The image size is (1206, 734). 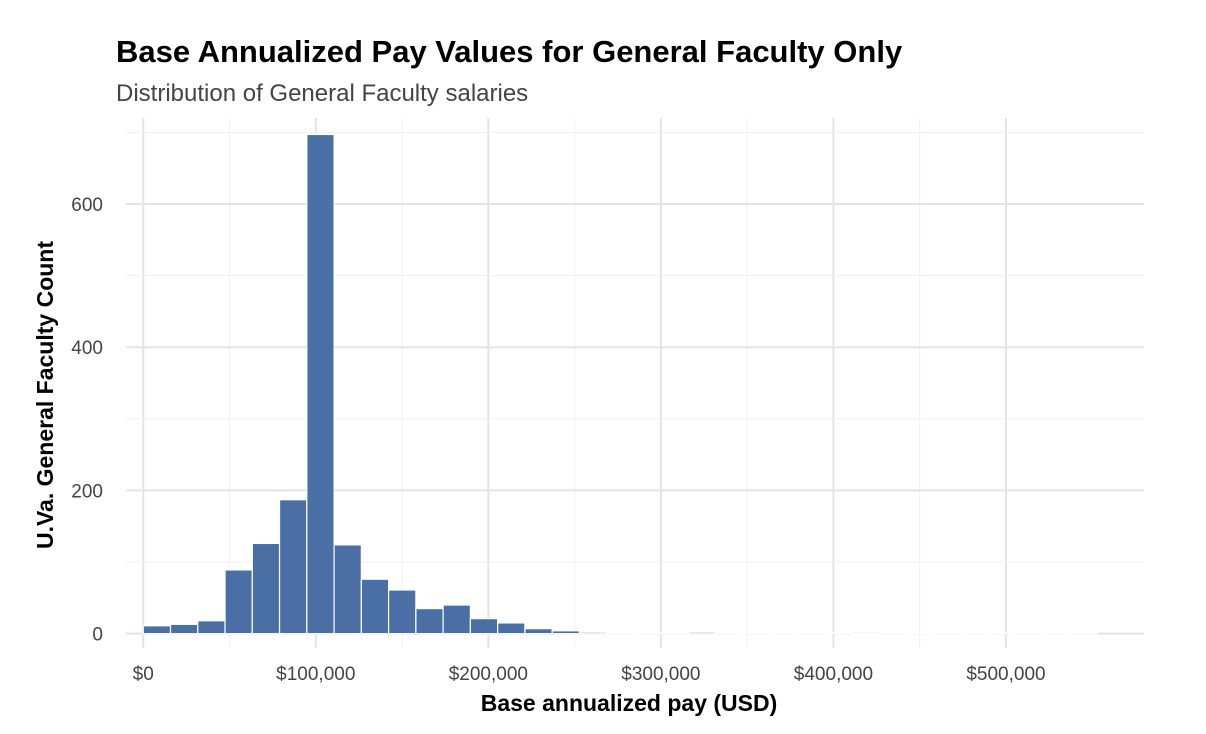 What do you see at coordinates (1005, 674) in the screenshot?
I see `x-tick-label: $500,000` at bounding box center [1005, 674].